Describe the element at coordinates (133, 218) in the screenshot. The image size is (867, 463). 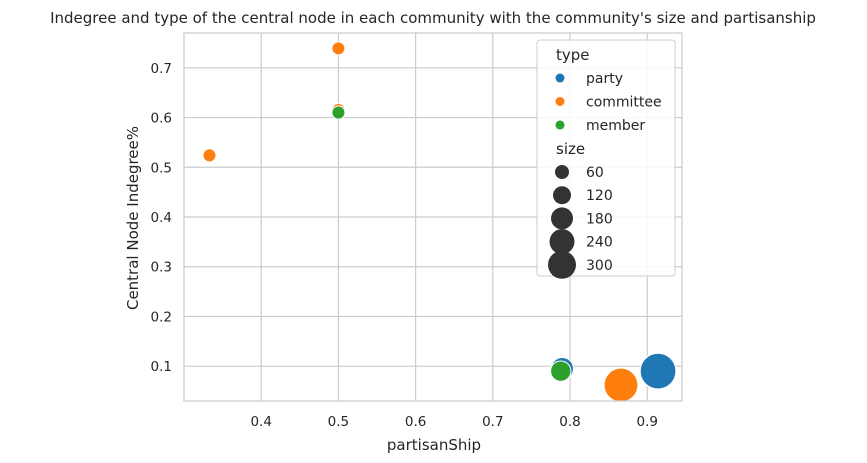
I see `y-axis-label: Central Node Indegree%` at that location.